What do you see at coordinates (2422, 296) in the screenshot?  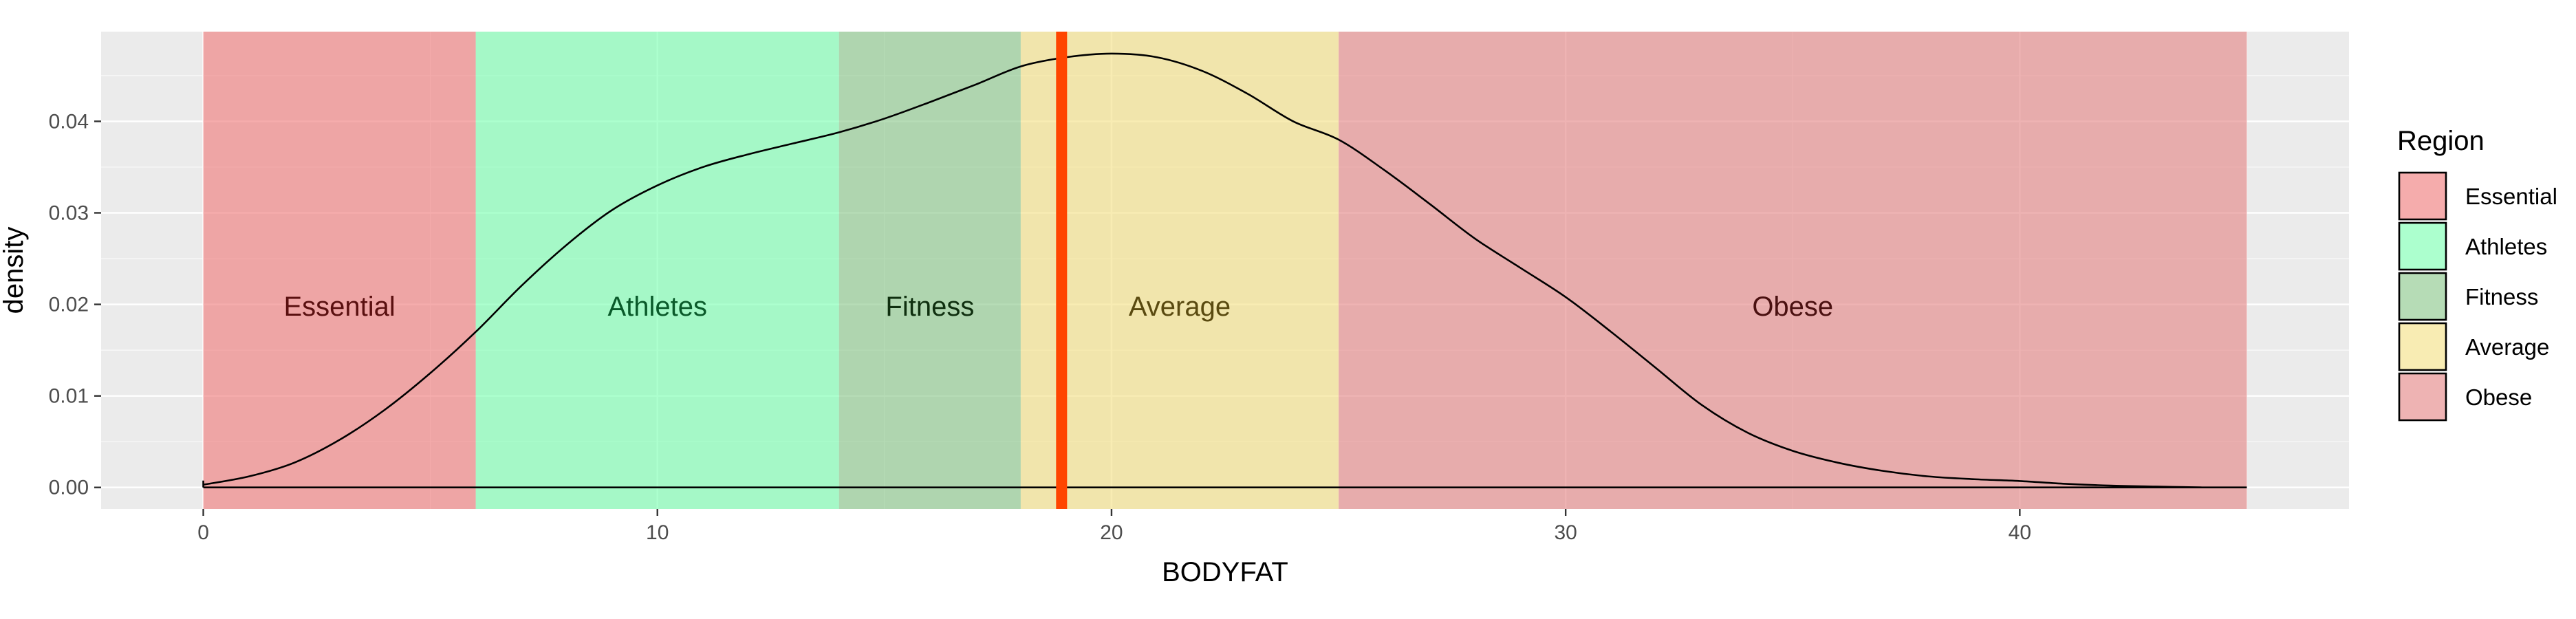 I see `legend-key-fitness` at bounding box center [2422, 296].